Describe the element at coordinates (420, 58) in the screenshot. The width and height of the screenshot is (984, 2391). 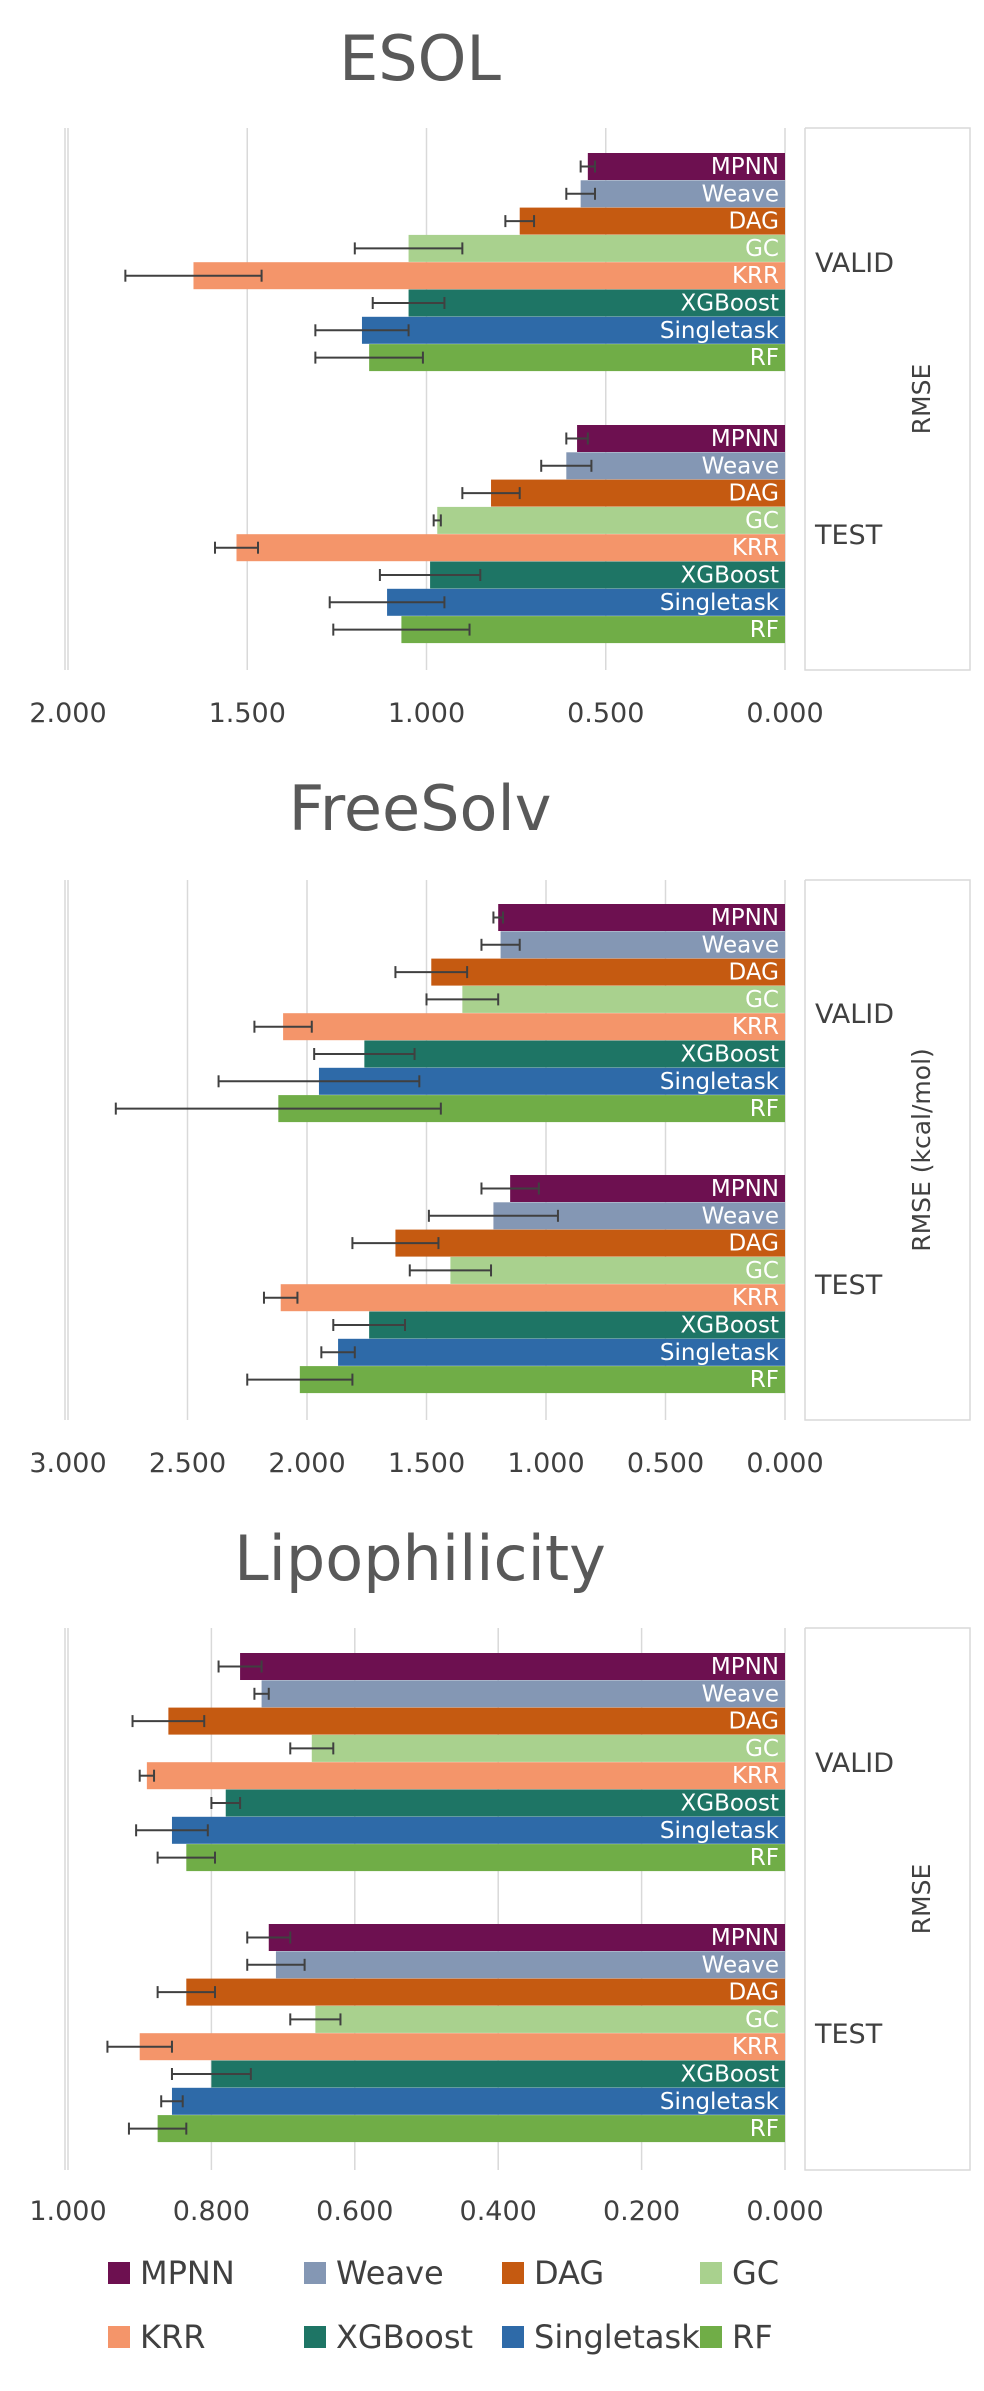
I see `chart-title: ESOL` at that location.